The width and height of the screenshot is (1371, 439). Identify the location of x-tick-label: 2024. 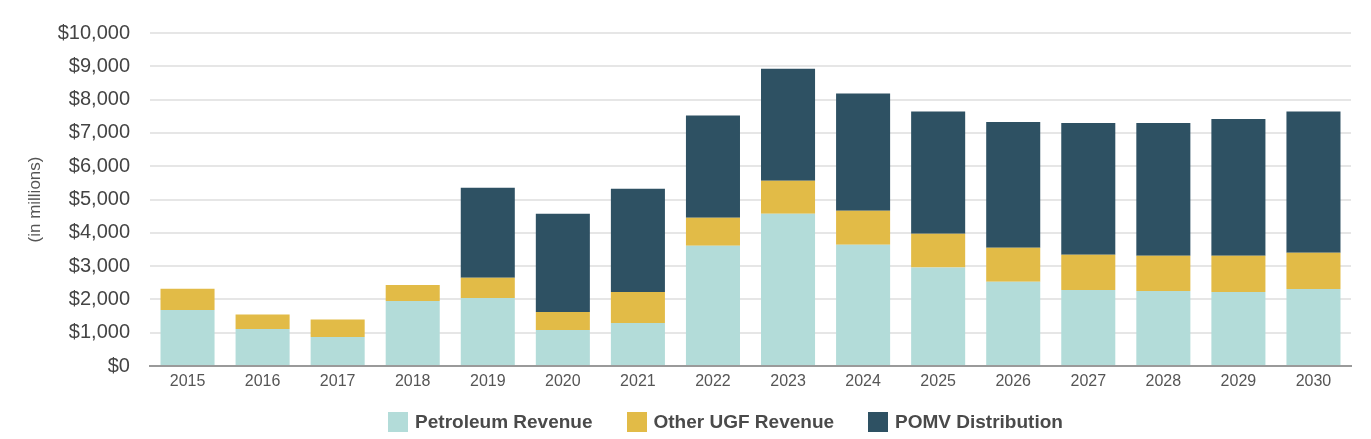
(863, 381).